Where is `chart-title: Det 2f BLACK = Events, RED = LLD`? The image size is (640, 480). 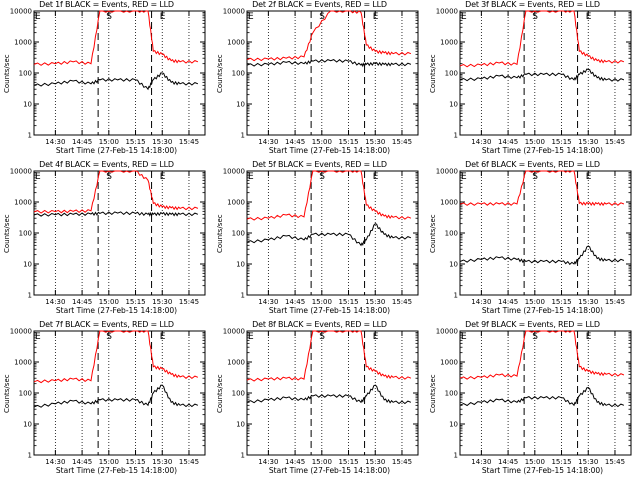 chart-title: Det 2f BLACK = Events, RED = LLD is located at coordinates (319, 4).